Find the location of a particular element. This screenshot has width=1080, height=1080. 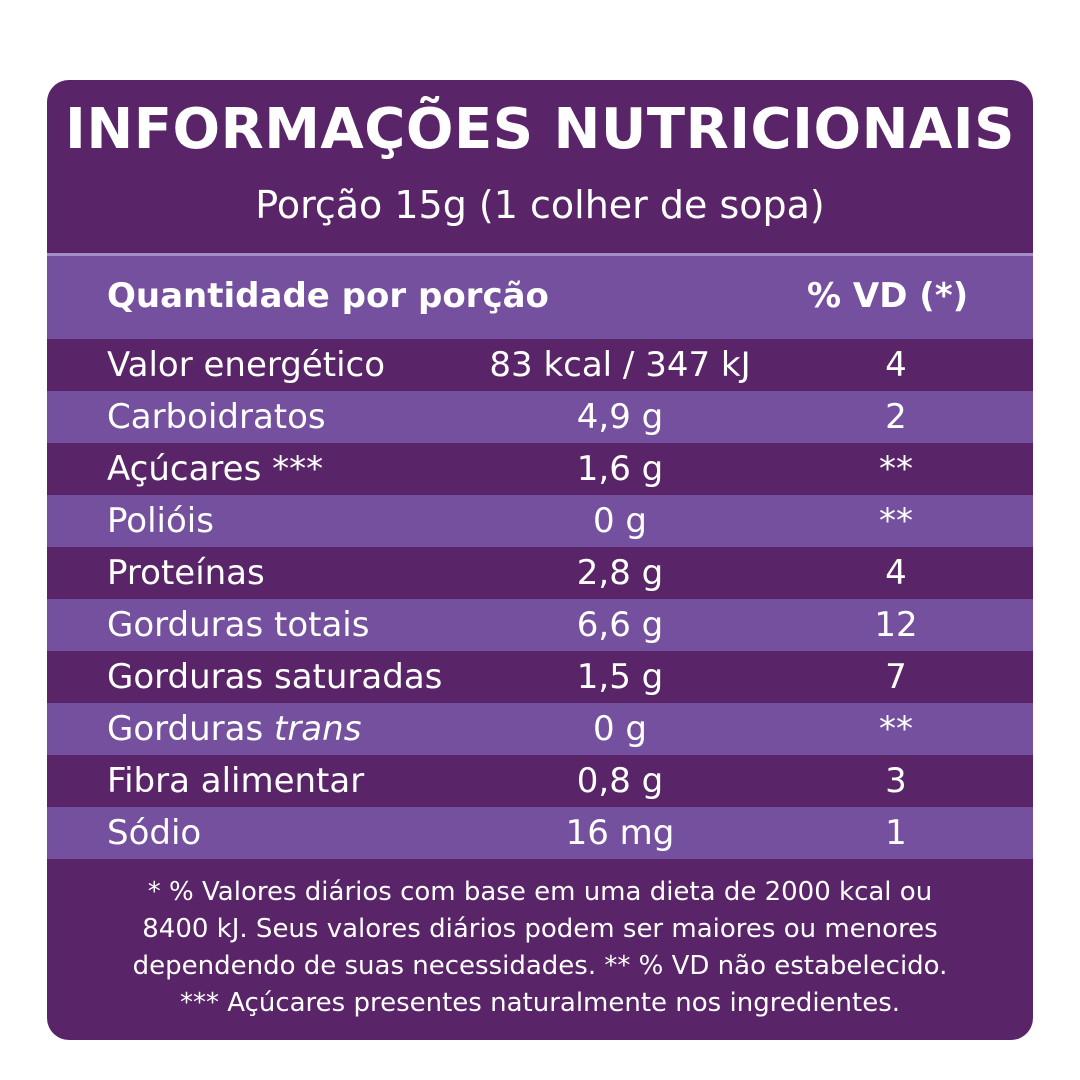

table-header-row: Quantidade por porção % VD (*) is located at coordinates (540, 296).